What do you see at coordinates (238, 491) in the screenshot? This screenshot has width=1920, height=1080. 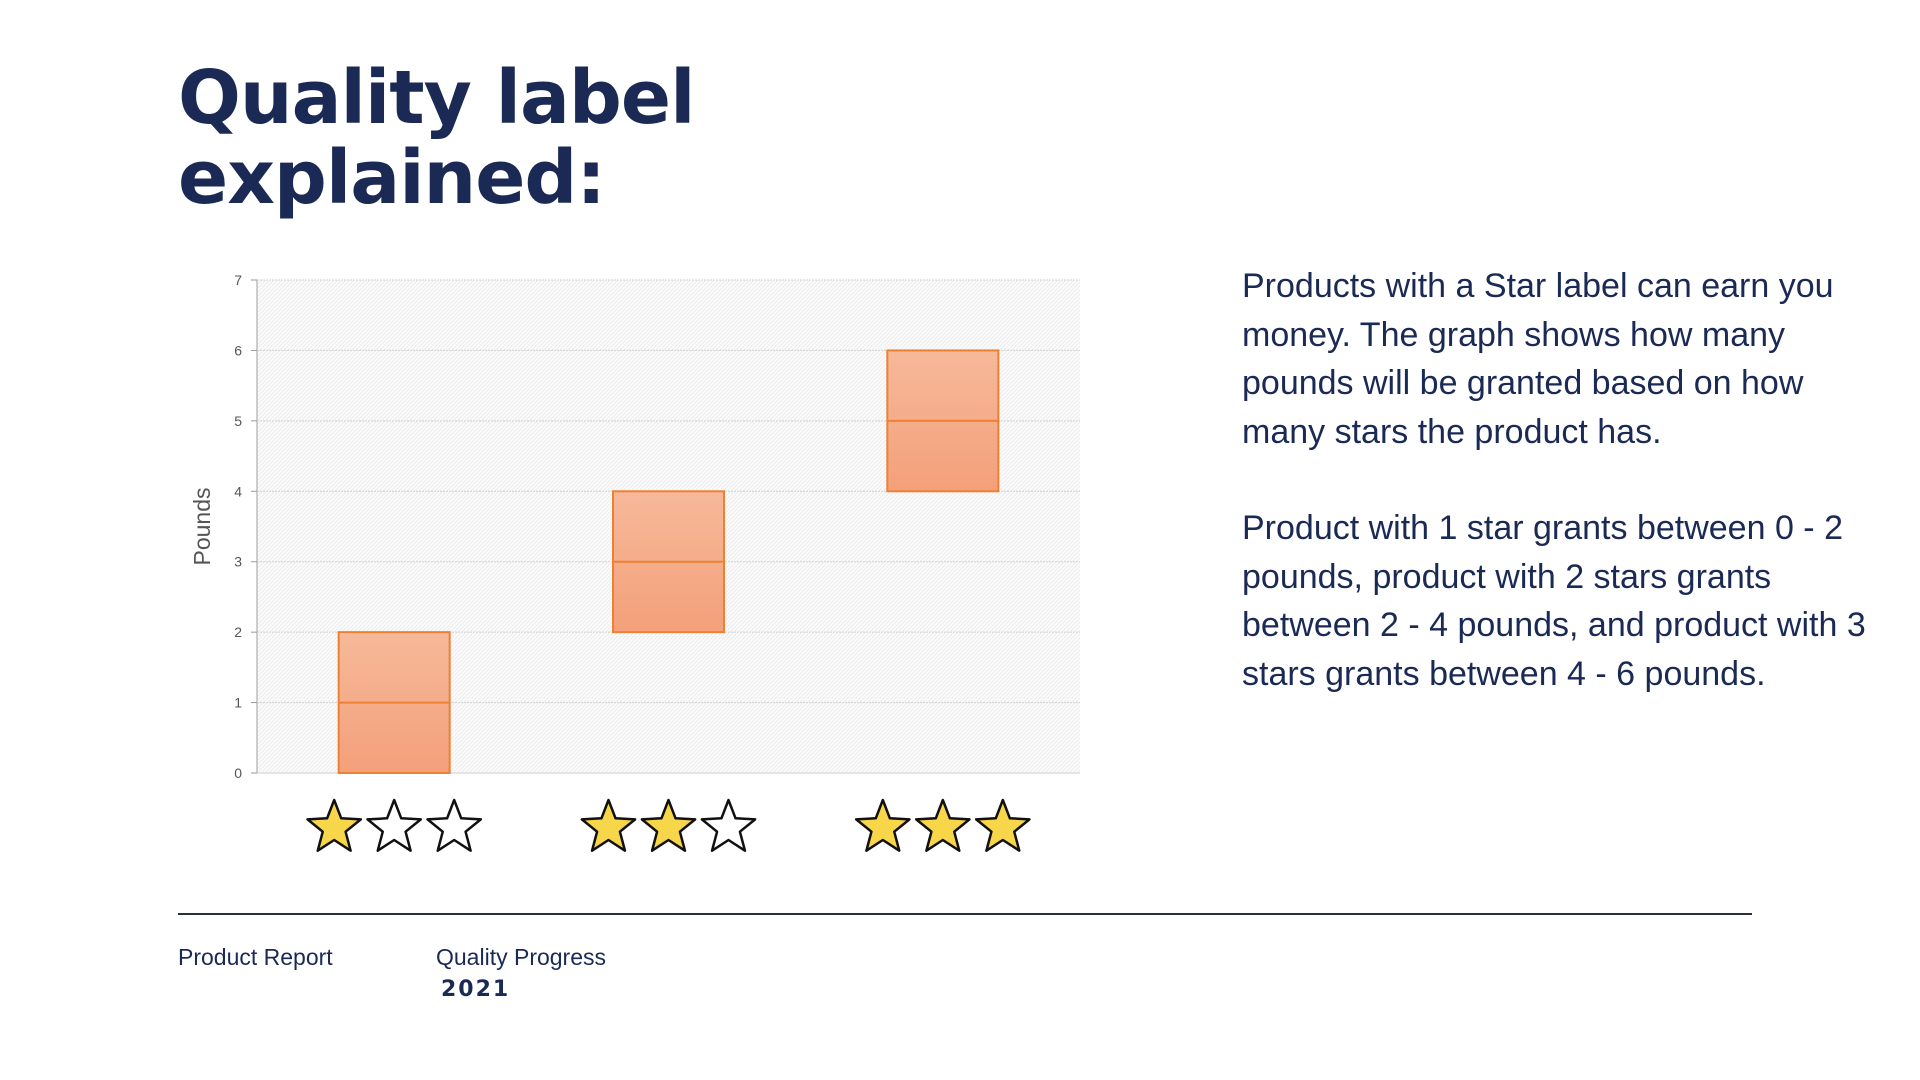 I see `y-tick-label: 4` at bounding box center [238, 491].